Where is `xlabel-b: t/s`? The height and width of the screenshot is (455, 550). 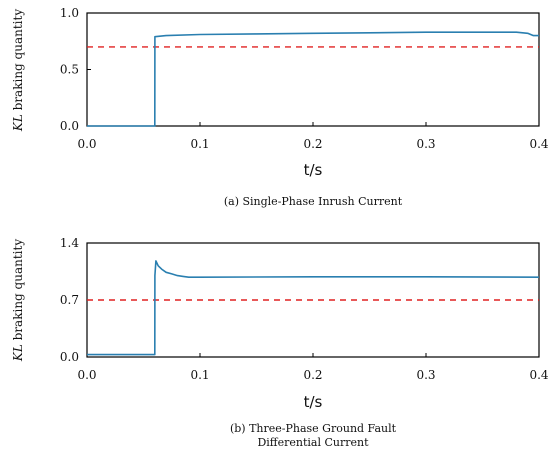
xlabel-b: t/s is located at coordinates (313, 402).